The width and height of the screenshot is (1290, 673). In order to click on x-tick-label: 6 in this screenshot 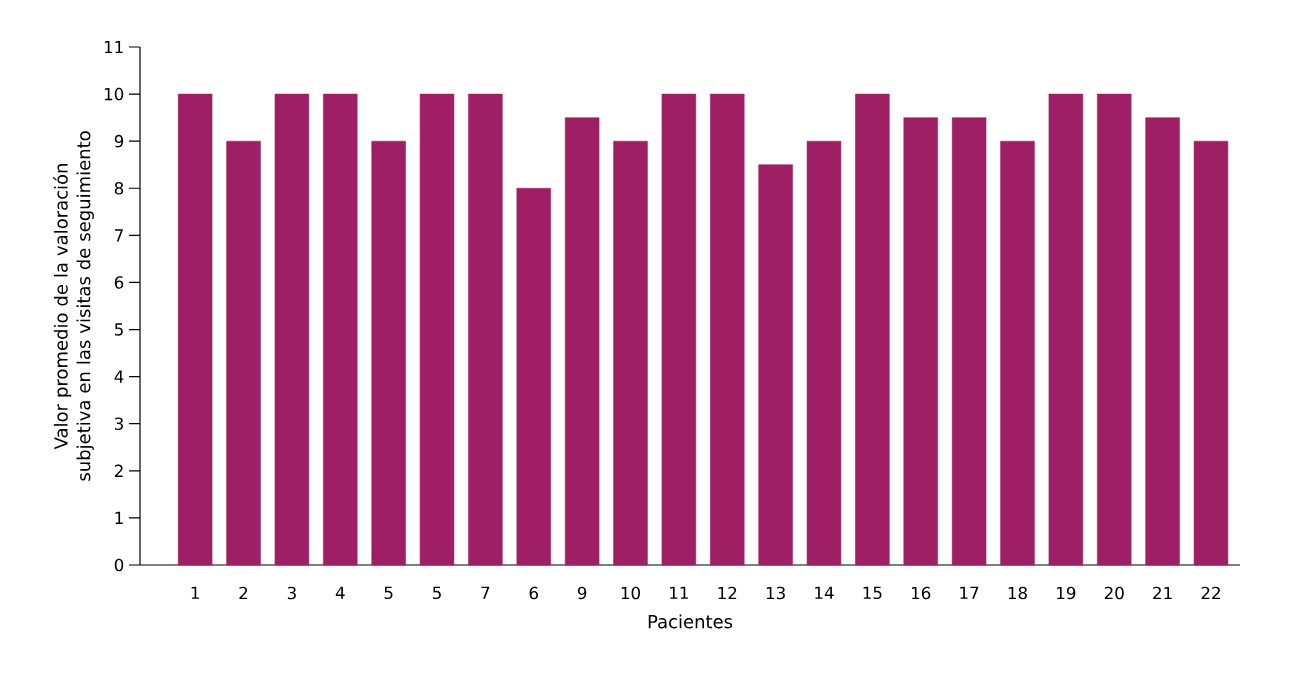, I will do `click(534, 593)`.